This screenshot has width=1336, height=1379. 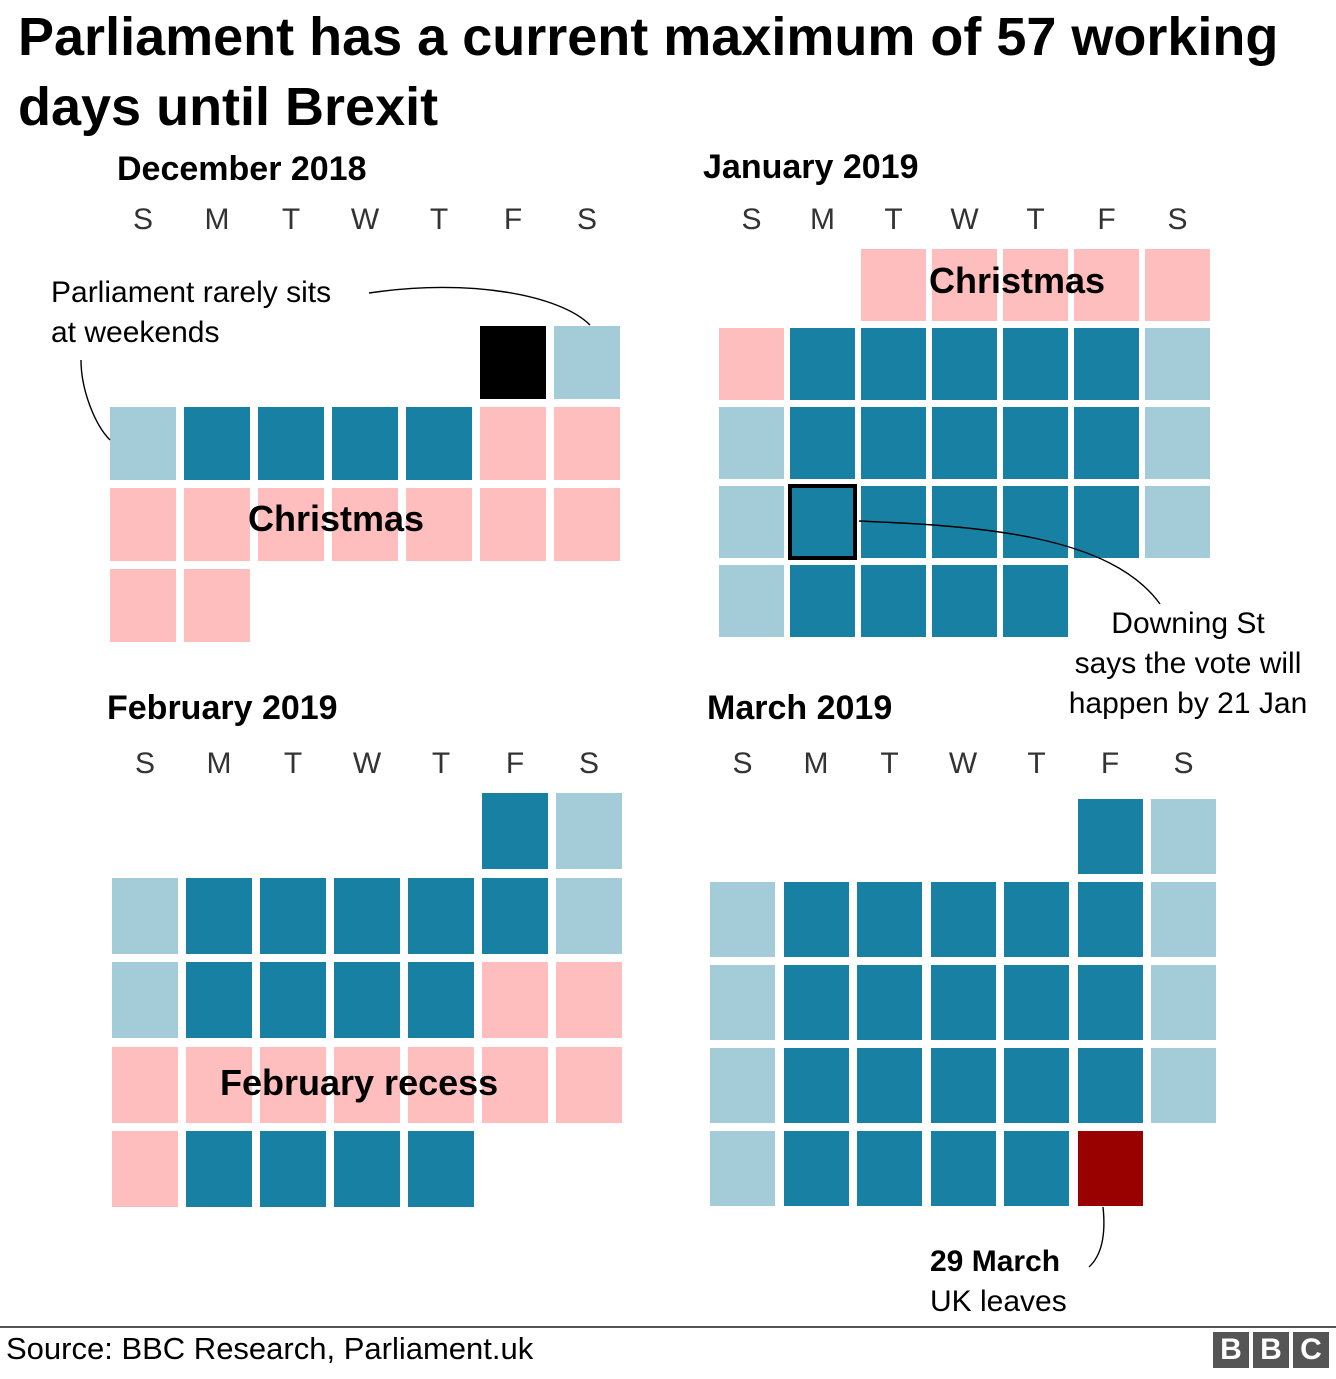 What do you see at coordinates (1110, 763) in the screenshot?
I see `weekday-header-march: F` at bounding box center [1110, 763].